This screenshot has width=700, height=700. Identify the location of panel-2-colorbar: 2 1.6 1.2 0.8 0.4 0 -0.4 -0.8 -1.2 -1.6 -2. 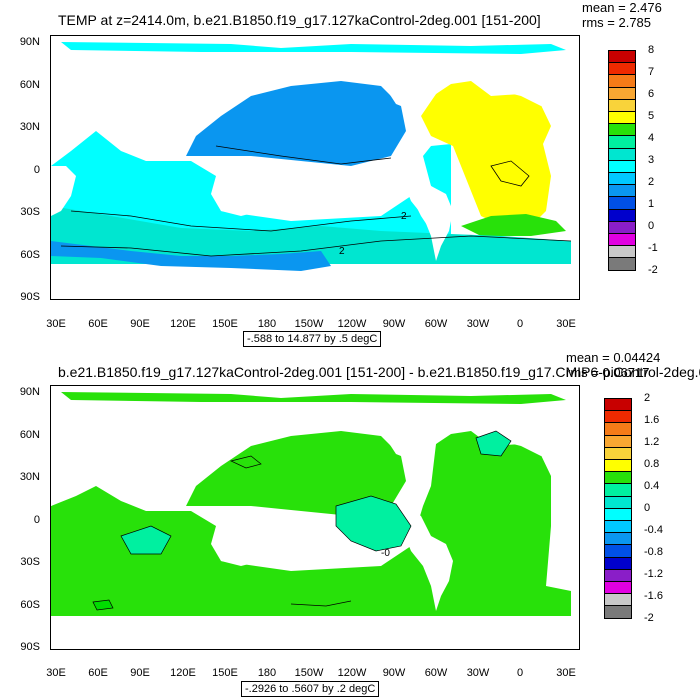
(644, 515).